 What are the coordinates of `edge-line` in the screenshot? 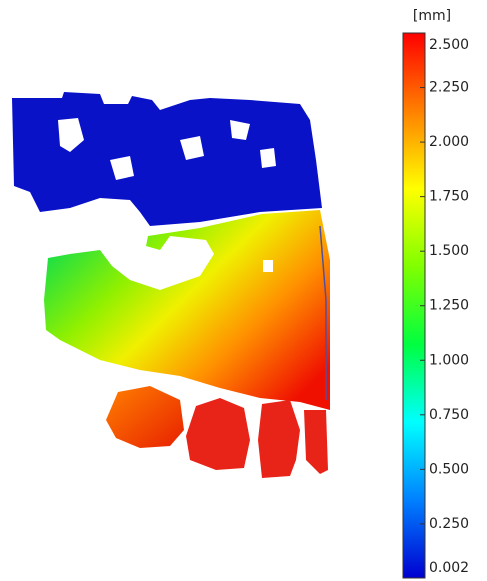 It's located at (323, 312).